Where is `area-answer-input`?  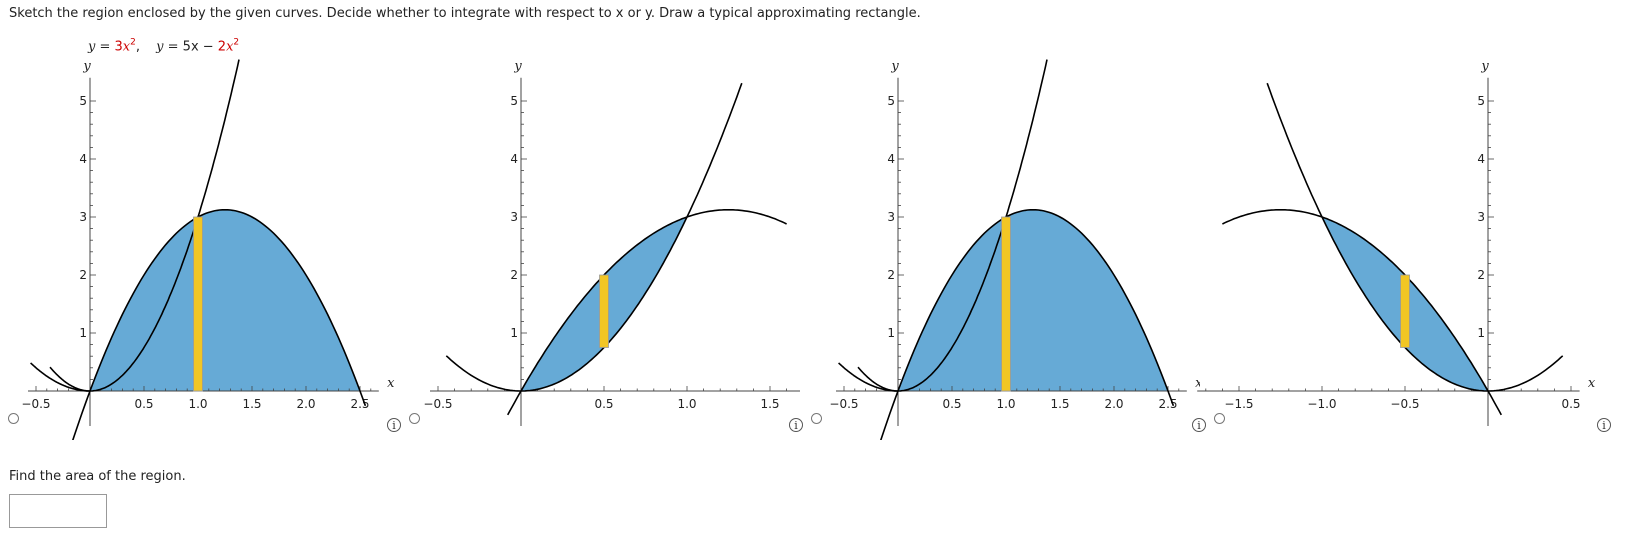 area-answer-input is located at coordinates (58, 511).